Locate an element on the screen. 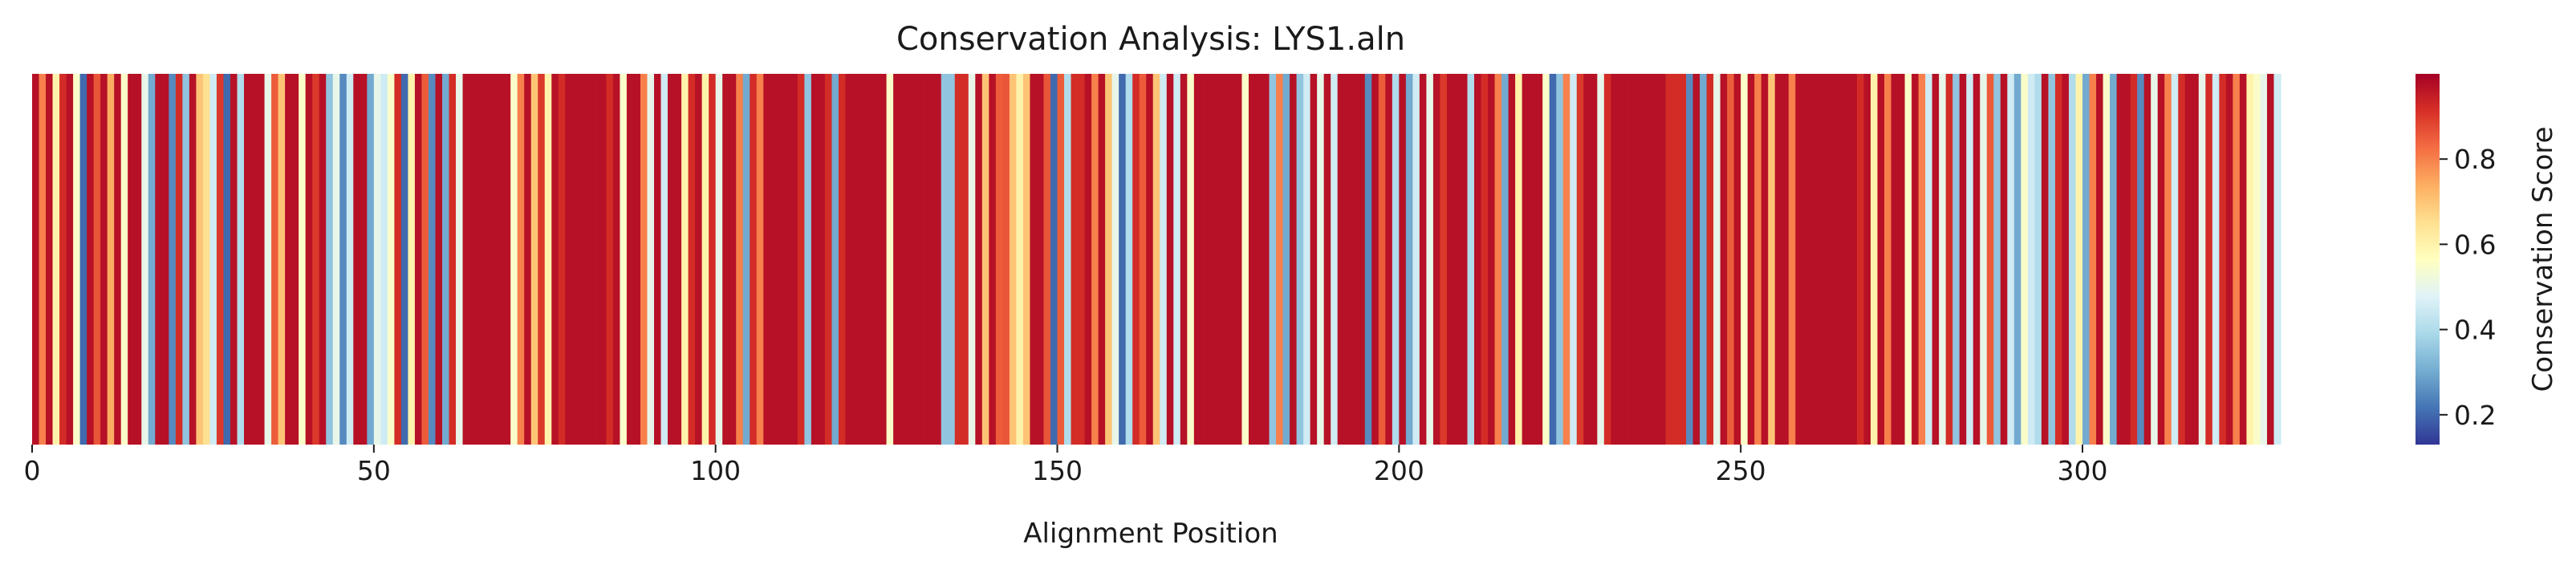  colorbar is located at coordinates (2428, 260).